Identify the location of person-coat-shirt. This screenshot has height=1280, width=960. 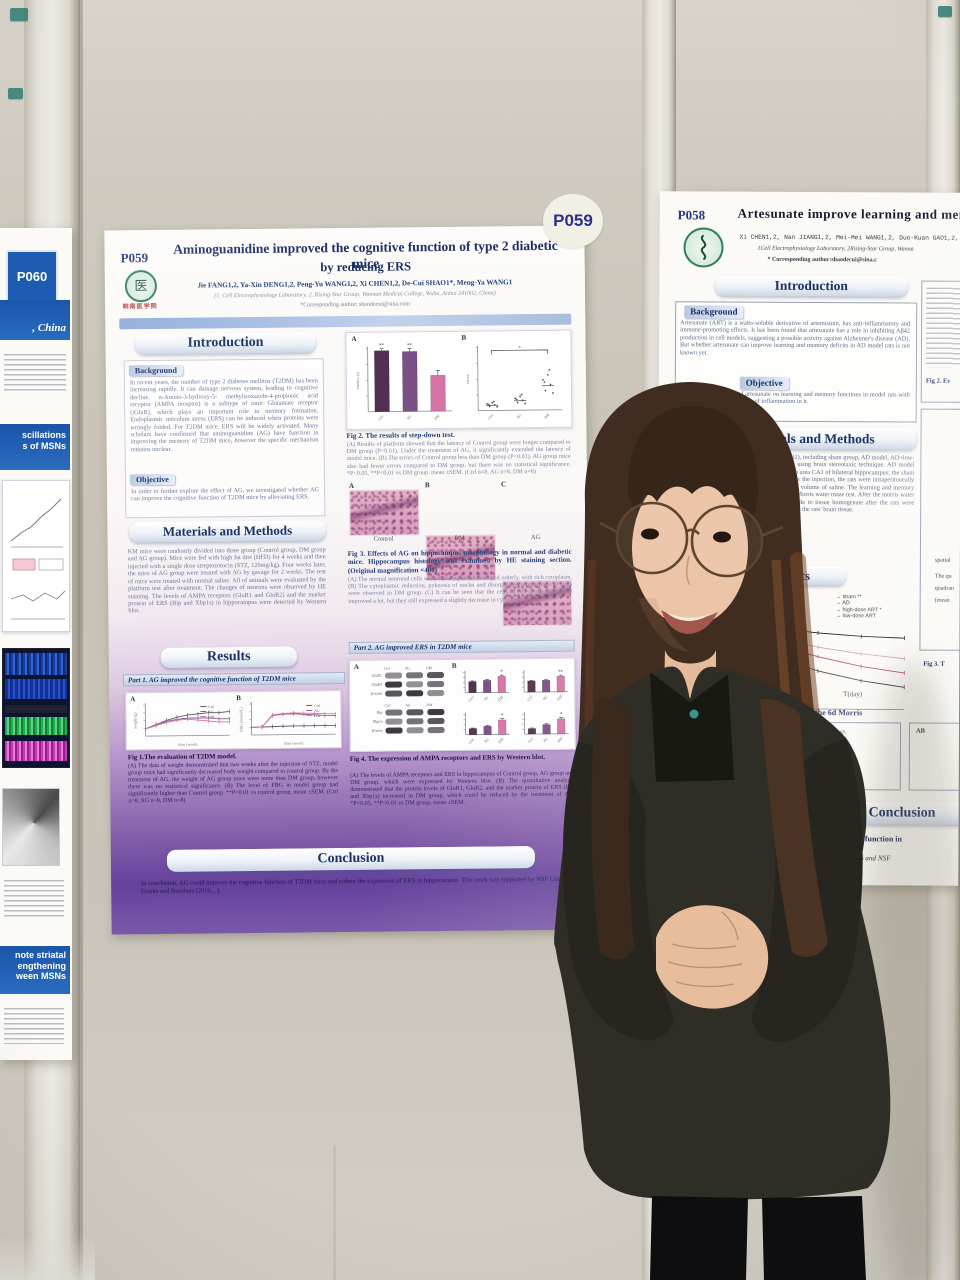
(692, 727).